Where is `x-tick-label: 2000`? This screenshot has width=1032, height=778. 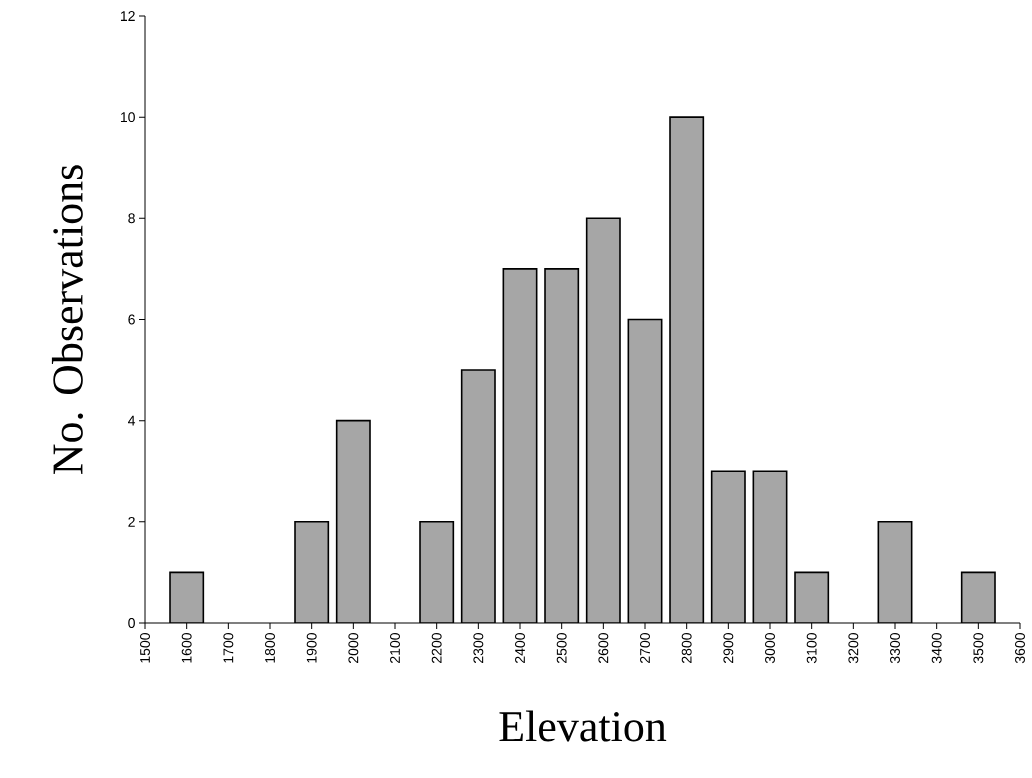
x-tick-label: 2000 is located at coordinates (353, 648).